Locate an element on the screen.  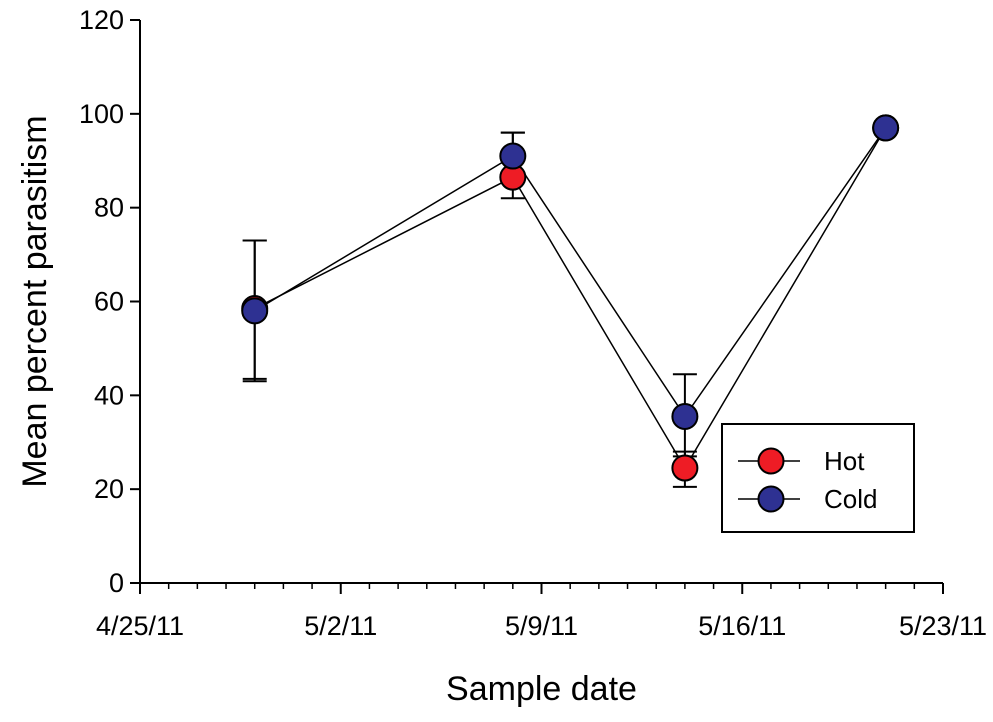
x-tick-label: 5/9/11 is located at coordinates (541, 626).